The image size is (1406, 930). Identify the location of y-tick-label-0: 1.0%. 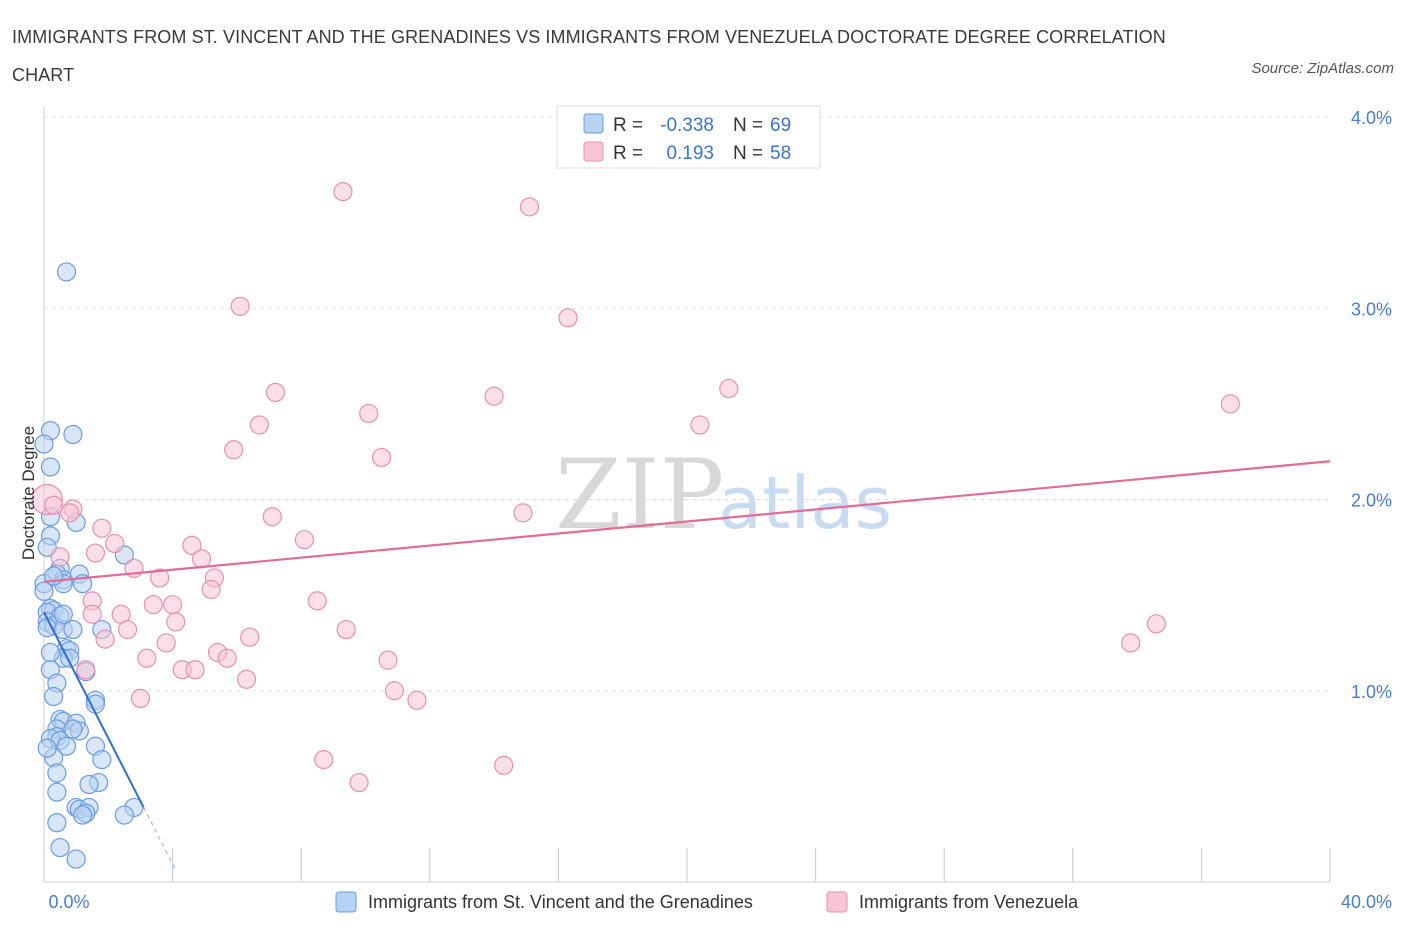
(1371, 692).